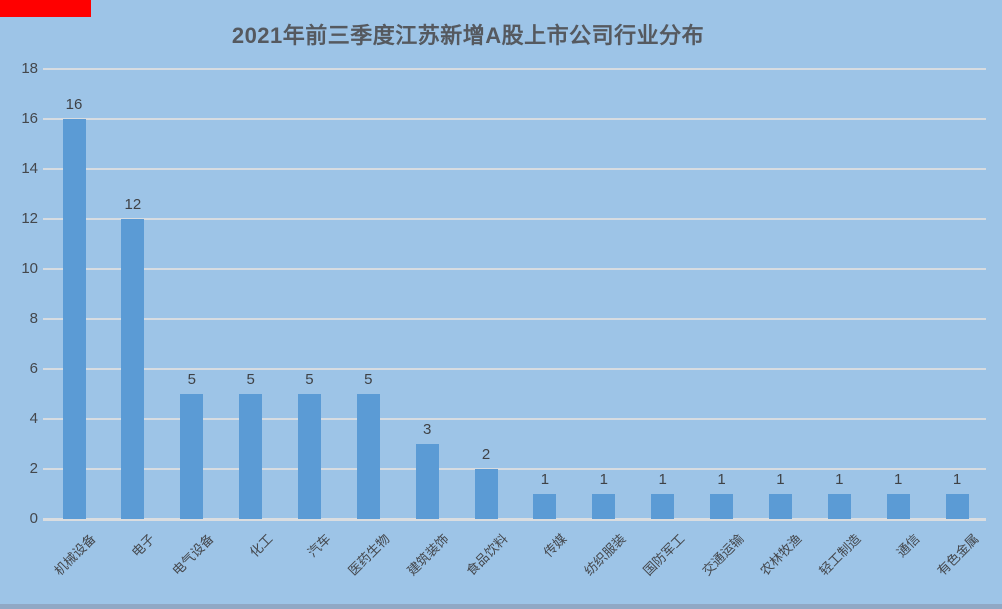 The height and width of the screenshot is (609, 1002). What do you see at coordinates (29, 168) in the screenshot?
I see `y-axis-label: 14` at bounding box center [29, 168].